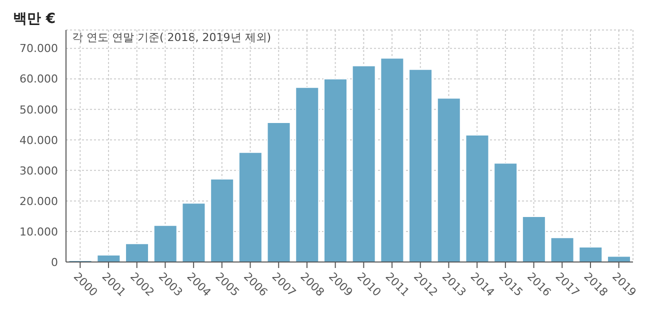  Describe the element at coordinates (39, 171) in the screenshot. I see `y-tick-label: 30.000` at that location.